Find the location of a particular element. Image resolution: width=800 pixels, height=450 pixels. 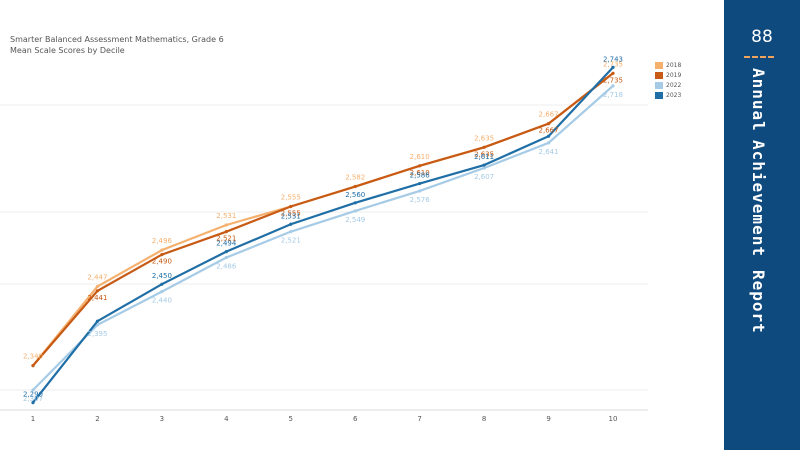

data-label-2022: 2,521 is located at coordinates (291, 241).